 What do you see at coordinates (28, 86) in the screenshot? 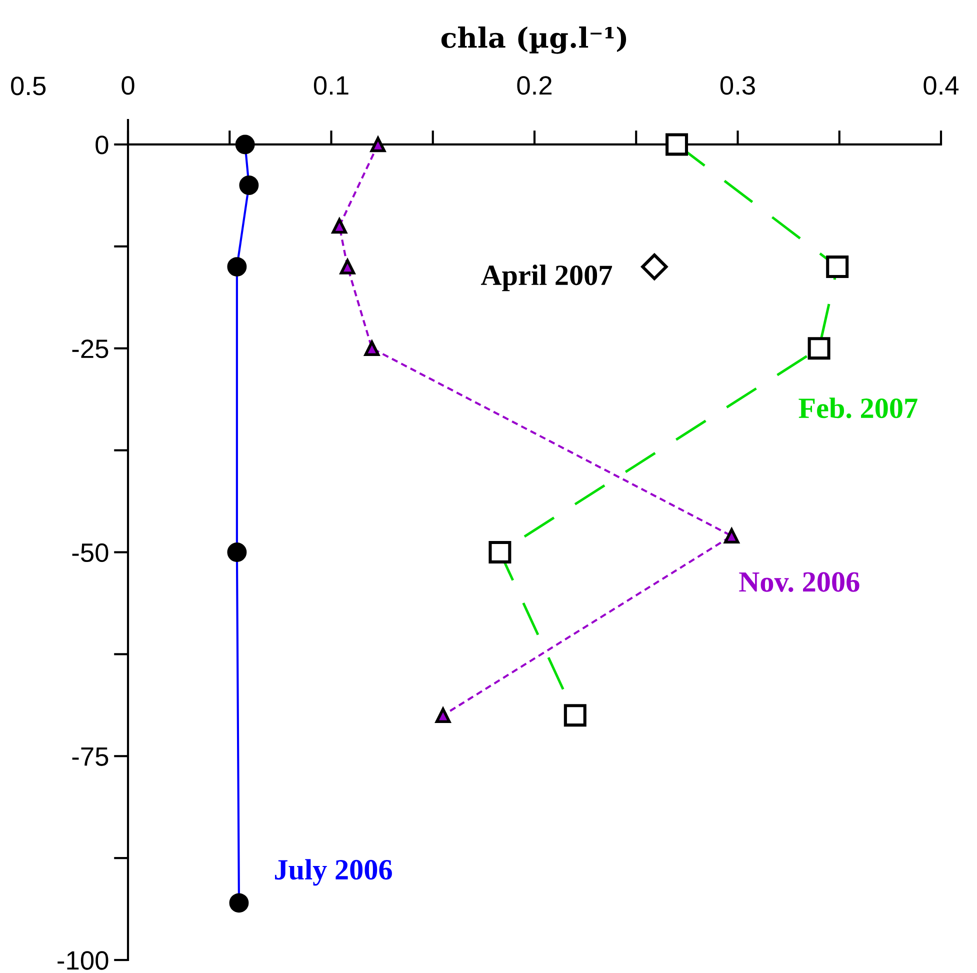
I see `text: 0.5` at bounding box center [28, 86].